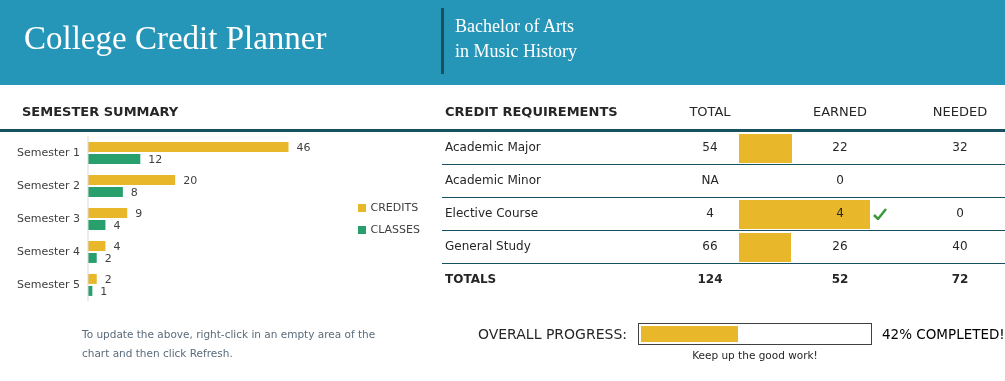 This screenshot has height=381, width=1005. What do you see at coordinates (394, 229) in the screenshot?
I see `legend-label: CLASSES` at bounding box center [394, 229].